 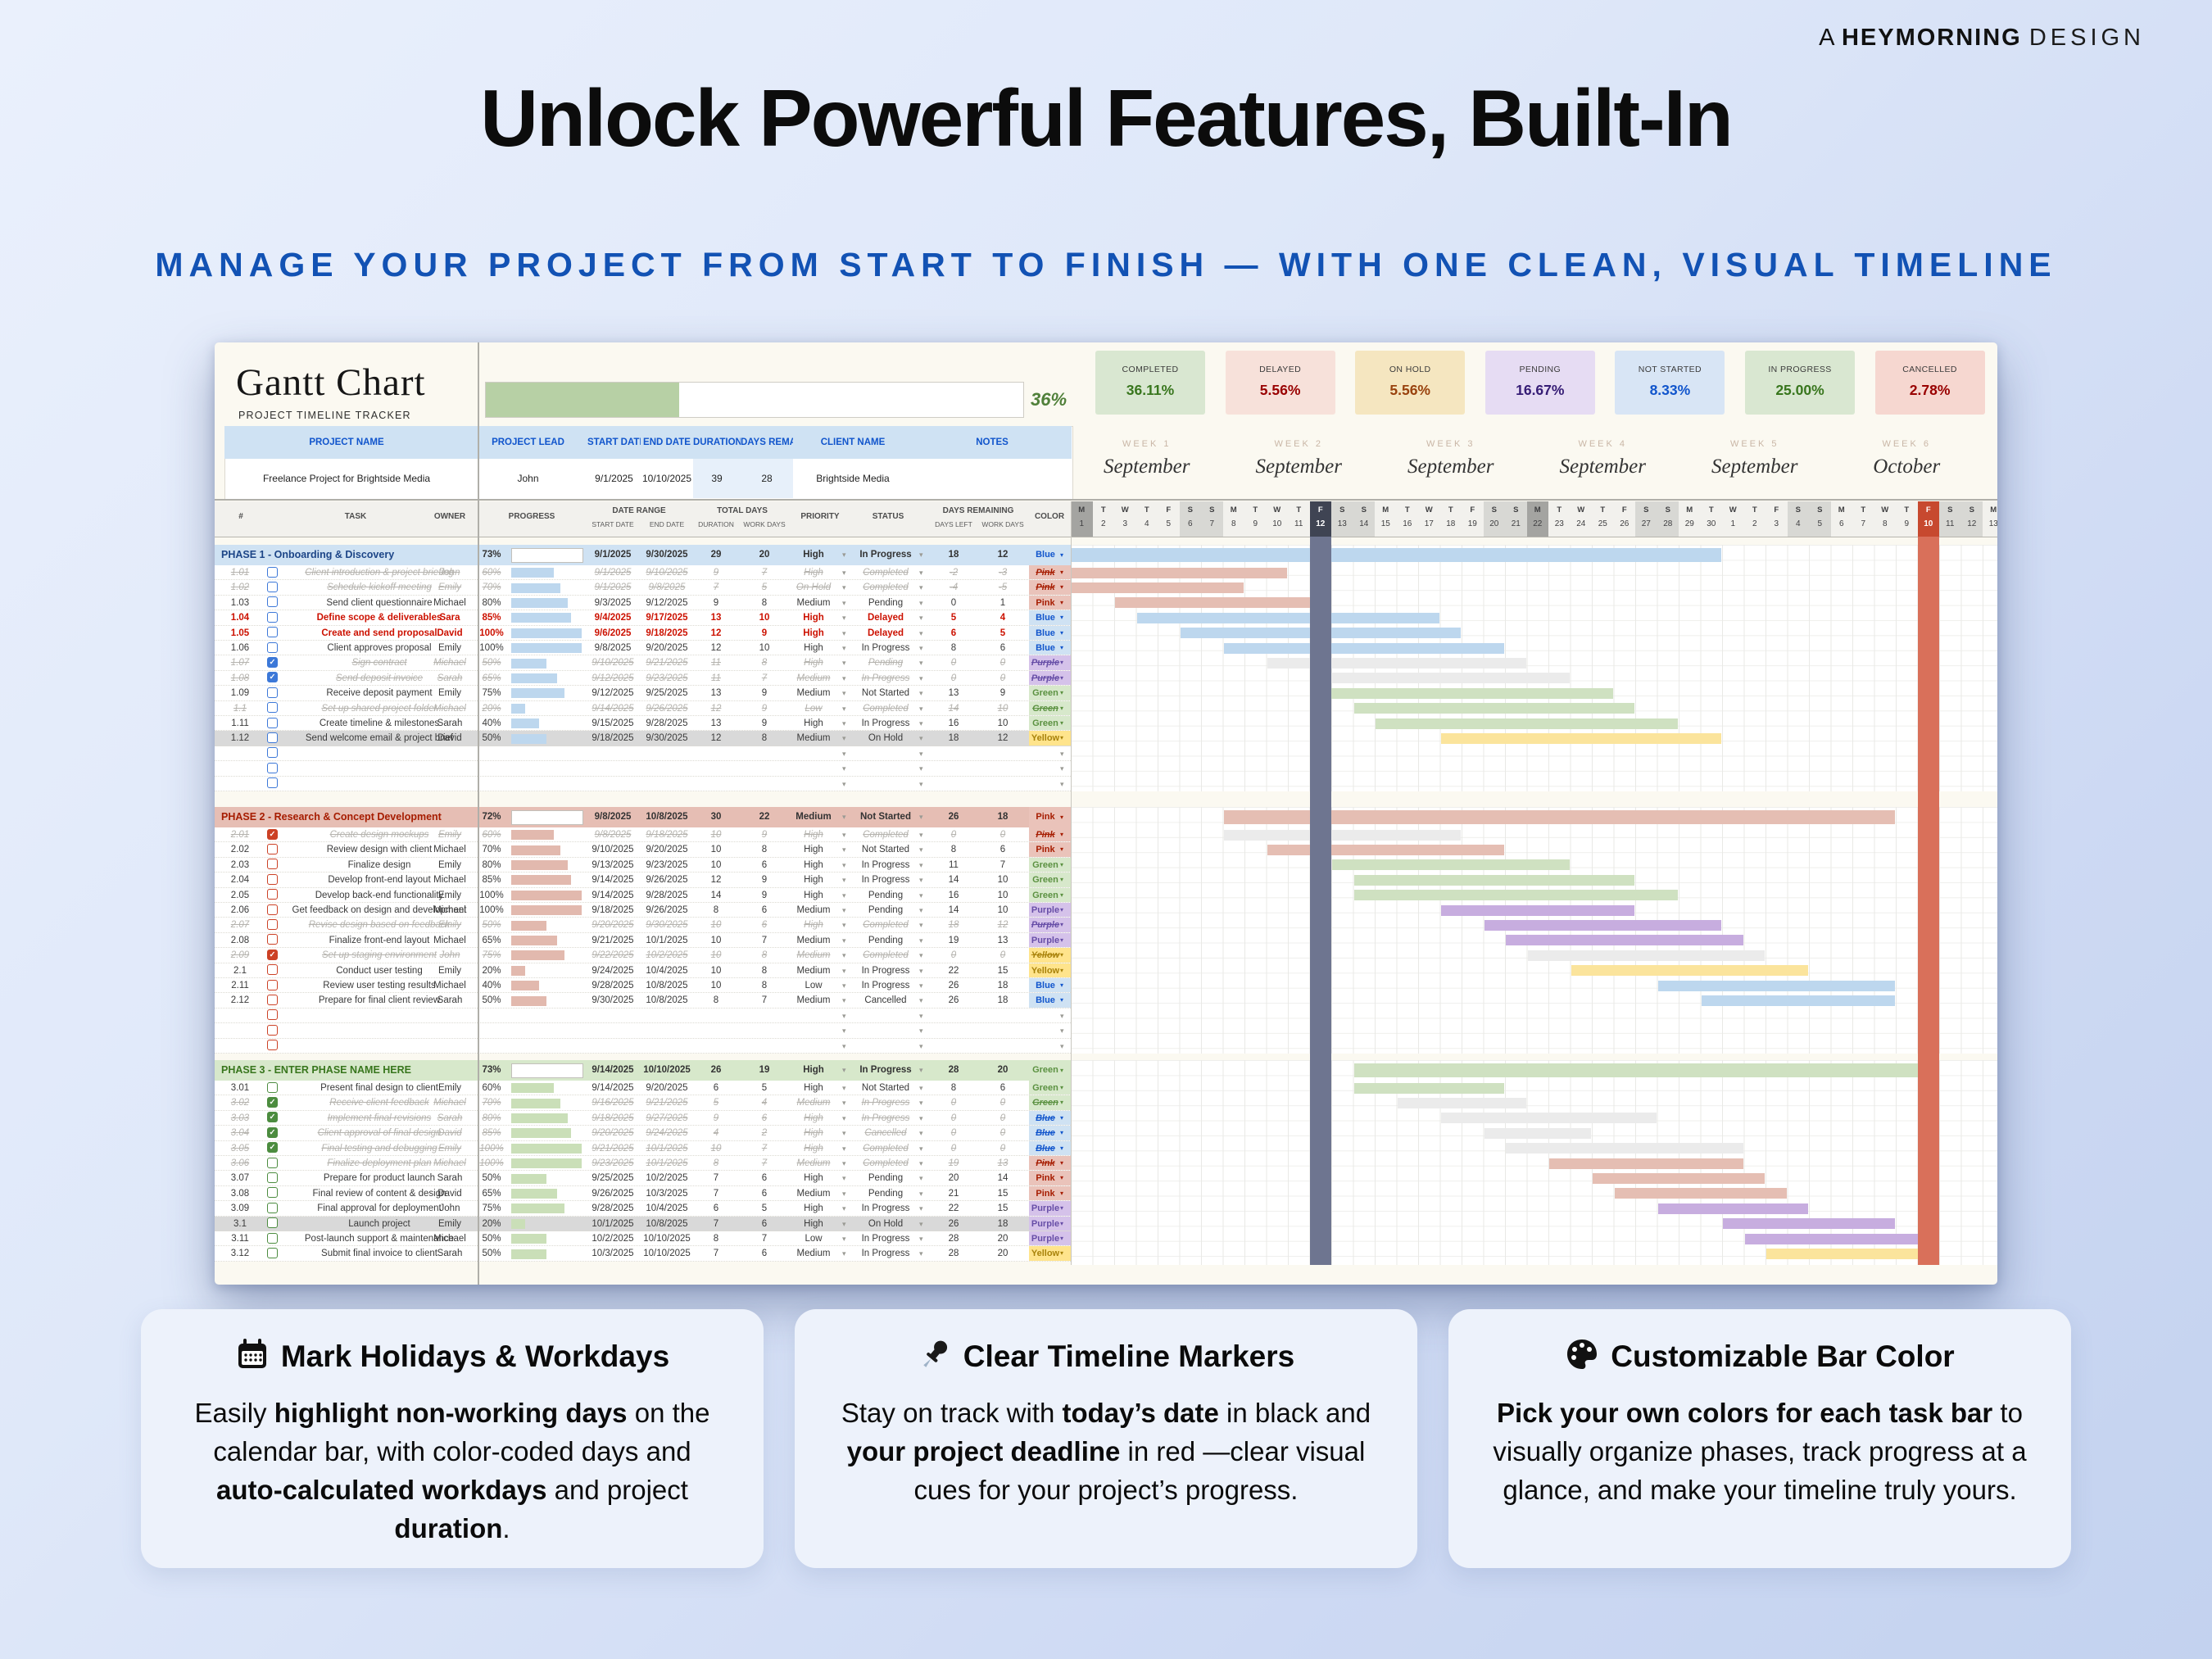 I want to click on days_left_work-cell: 10, so click(x=1003, y=880).